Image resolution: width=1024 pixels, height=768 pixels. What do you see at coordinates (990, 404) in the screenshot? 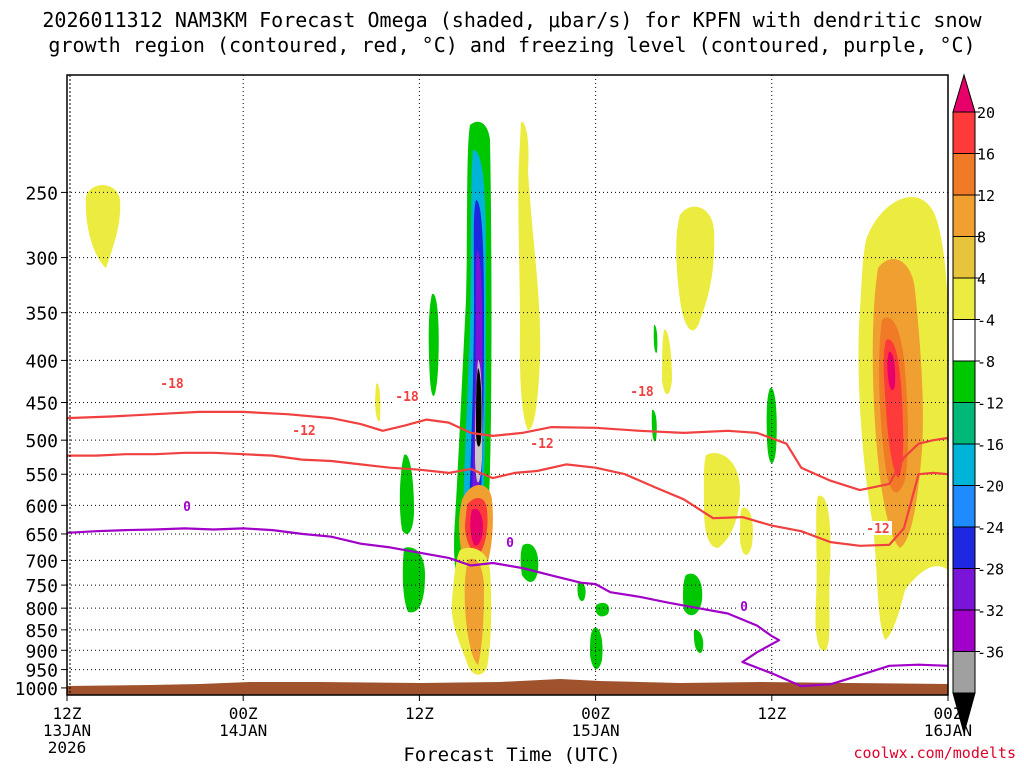
I see `colorbar-label: -12` at bounding box center [990, 404].